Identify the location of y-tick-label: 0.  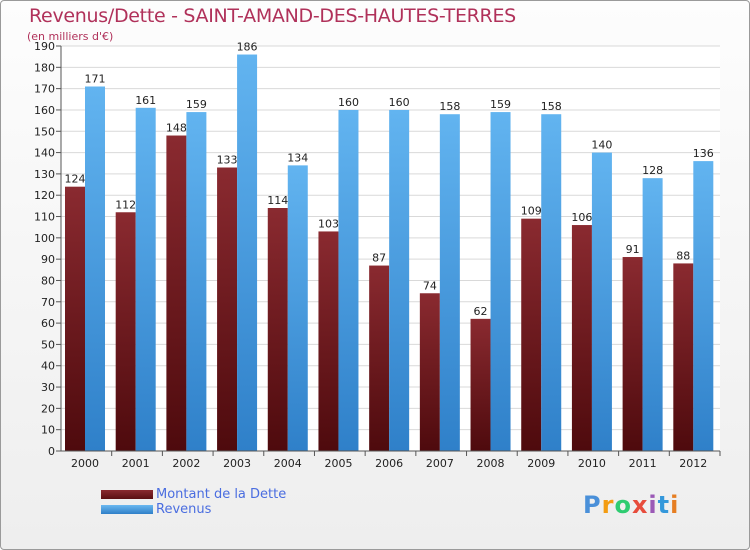
(51, 451).